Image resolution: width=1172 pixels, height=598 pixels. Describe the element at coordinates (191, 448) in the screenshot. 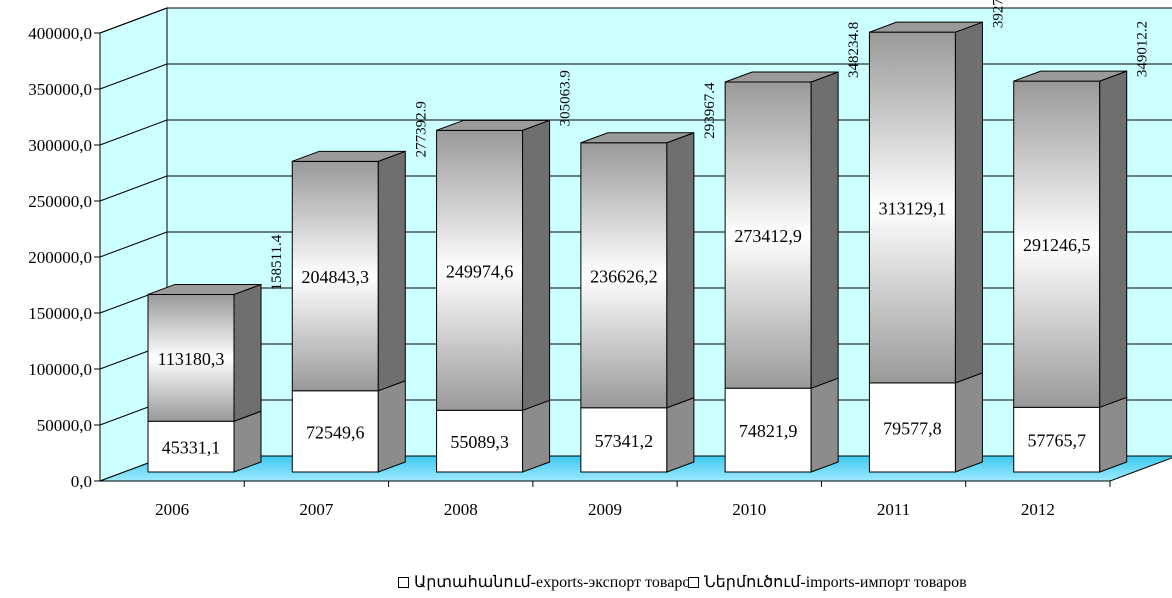

I see `data-label-exports-2006: 45331,1` at that location.